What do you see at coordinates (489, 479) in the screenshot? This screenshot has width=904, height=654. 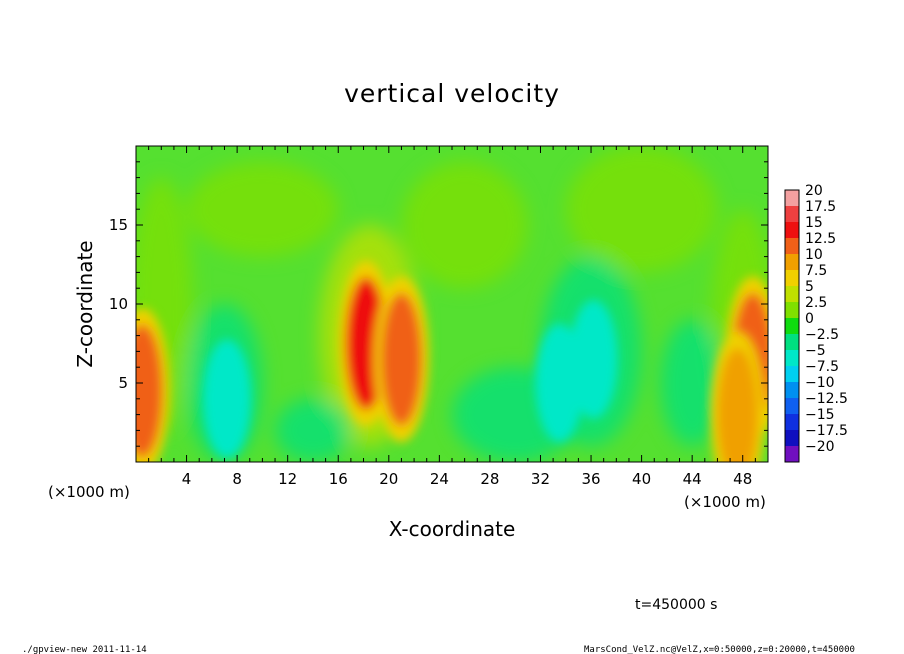 I see `x-tick-label: 28` at bounding box center [489, 479].